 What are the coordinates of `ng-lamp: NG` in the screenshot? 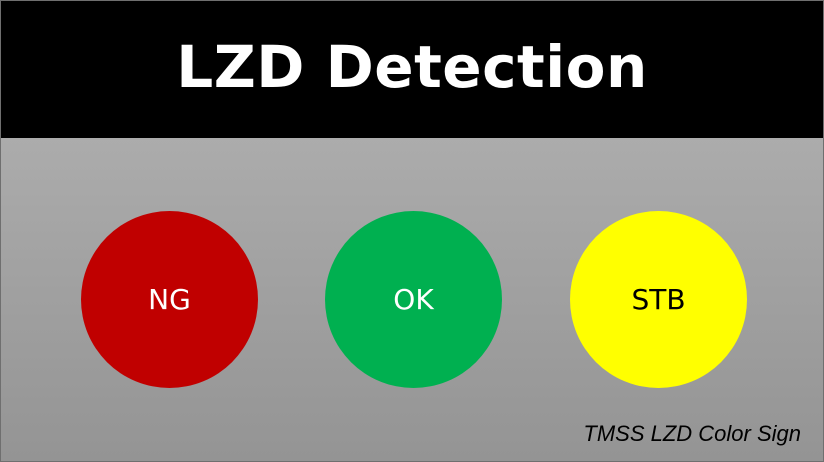 It's located at (169, 299).